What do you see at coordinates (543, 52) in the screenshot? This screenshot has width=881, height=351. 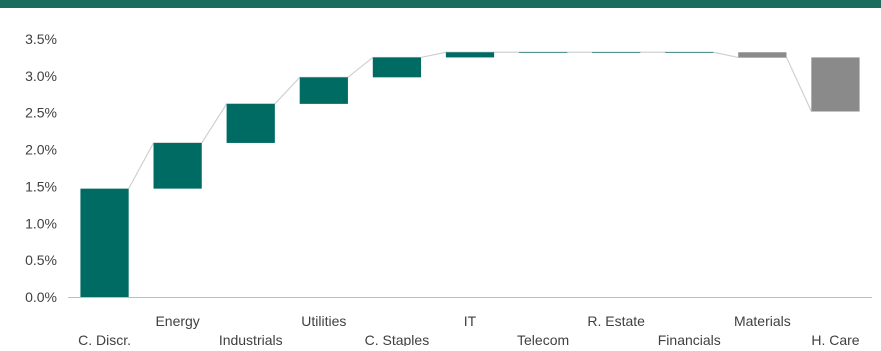 I see `bar-telecom` at bounding box center [543, 52].